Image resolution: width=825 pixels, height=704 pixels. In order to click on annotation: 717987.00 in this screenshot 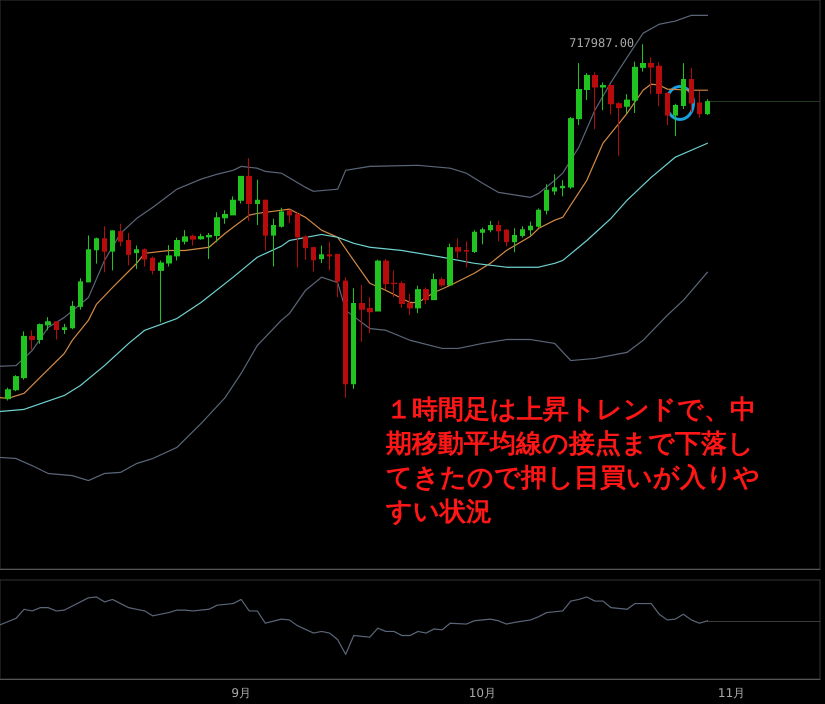, I will do `click(601, 43)`.